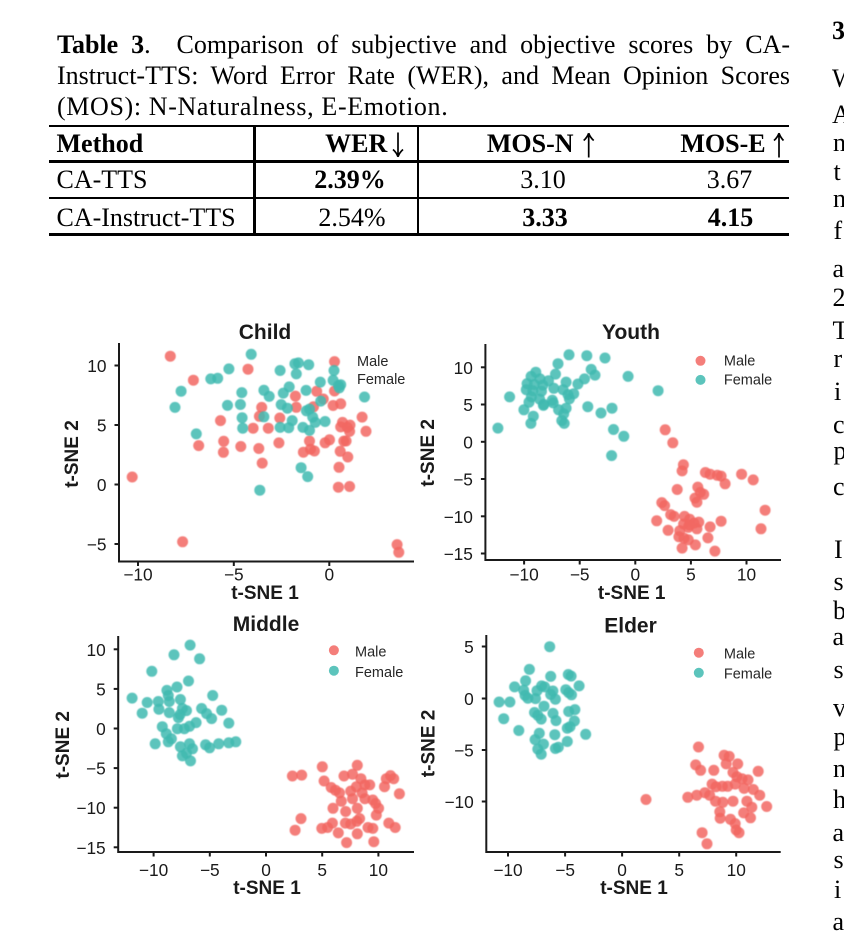 The height and width of the screenshot is (937, 844). I want to click on svg-text: Youth, so click(631, 332).